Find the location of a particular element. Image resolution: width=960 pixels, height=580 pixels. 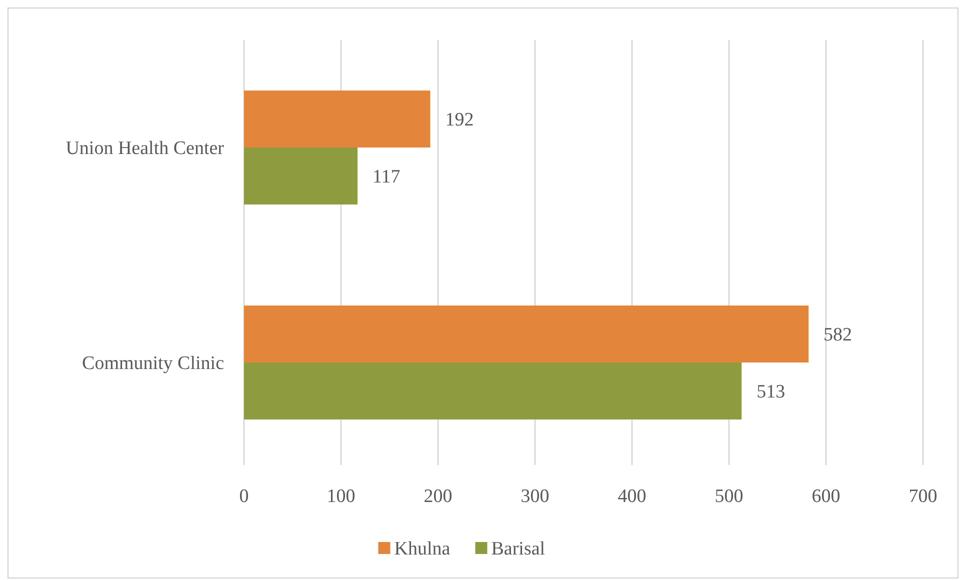

x-tick-label: 300 is located at coordinates (535, 496).